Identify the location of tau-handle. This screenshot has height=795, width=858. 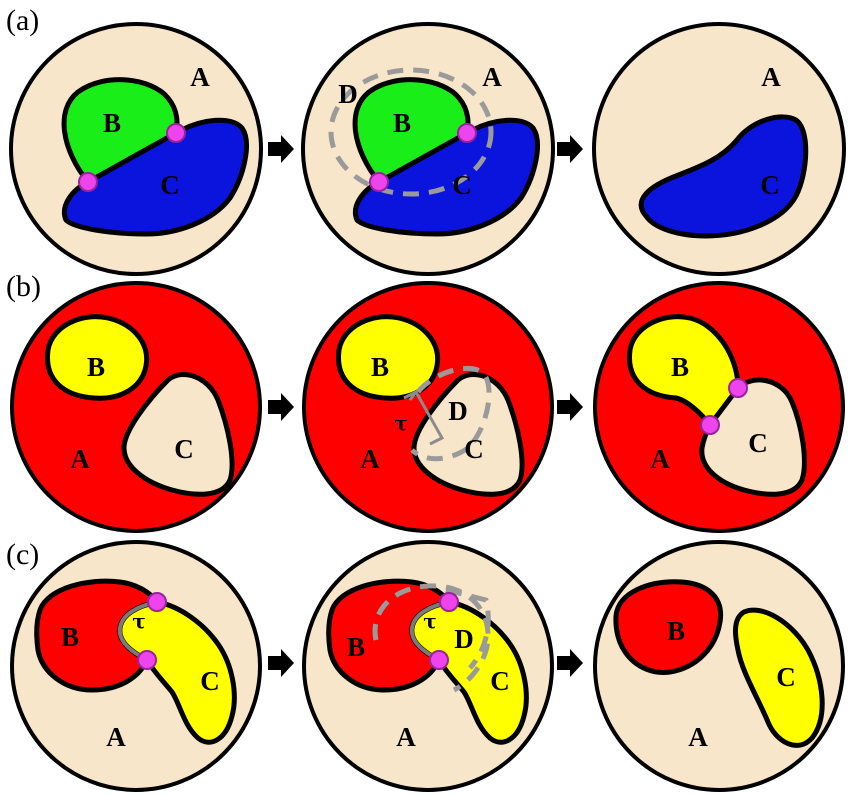
(424, 418).